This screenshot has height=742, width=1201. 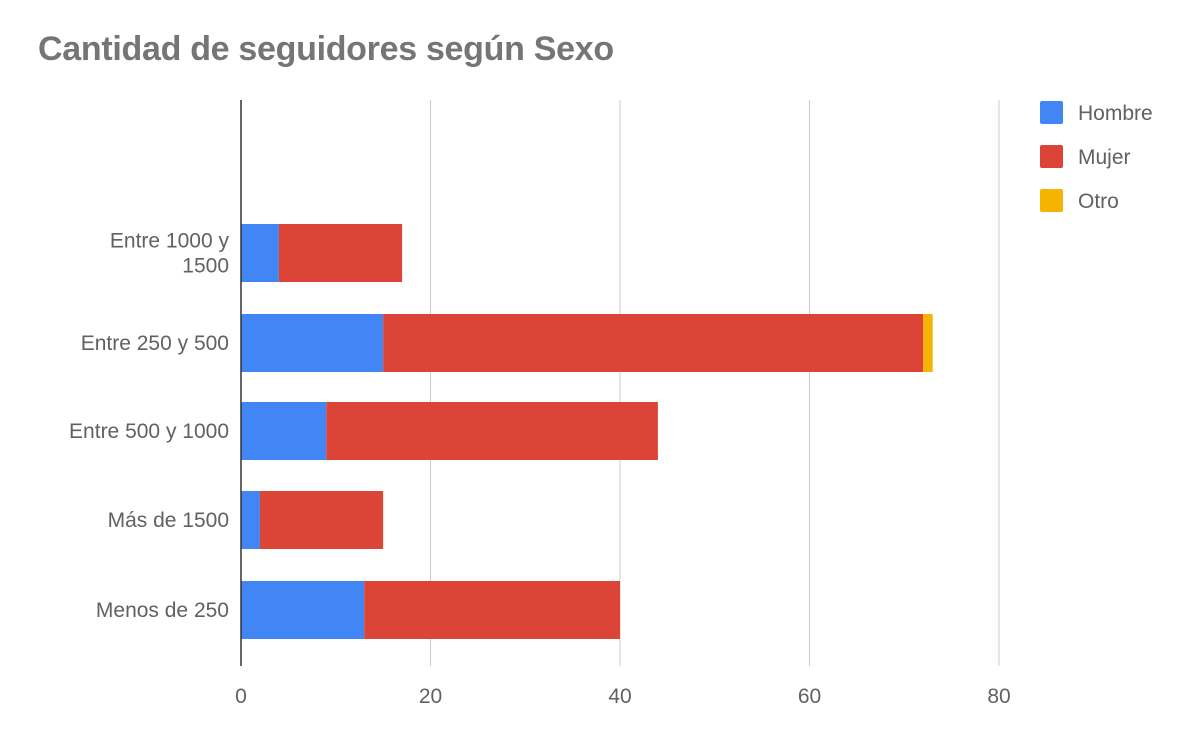 I want to click on x-tick-label: 80, so click(x=998, y=696).